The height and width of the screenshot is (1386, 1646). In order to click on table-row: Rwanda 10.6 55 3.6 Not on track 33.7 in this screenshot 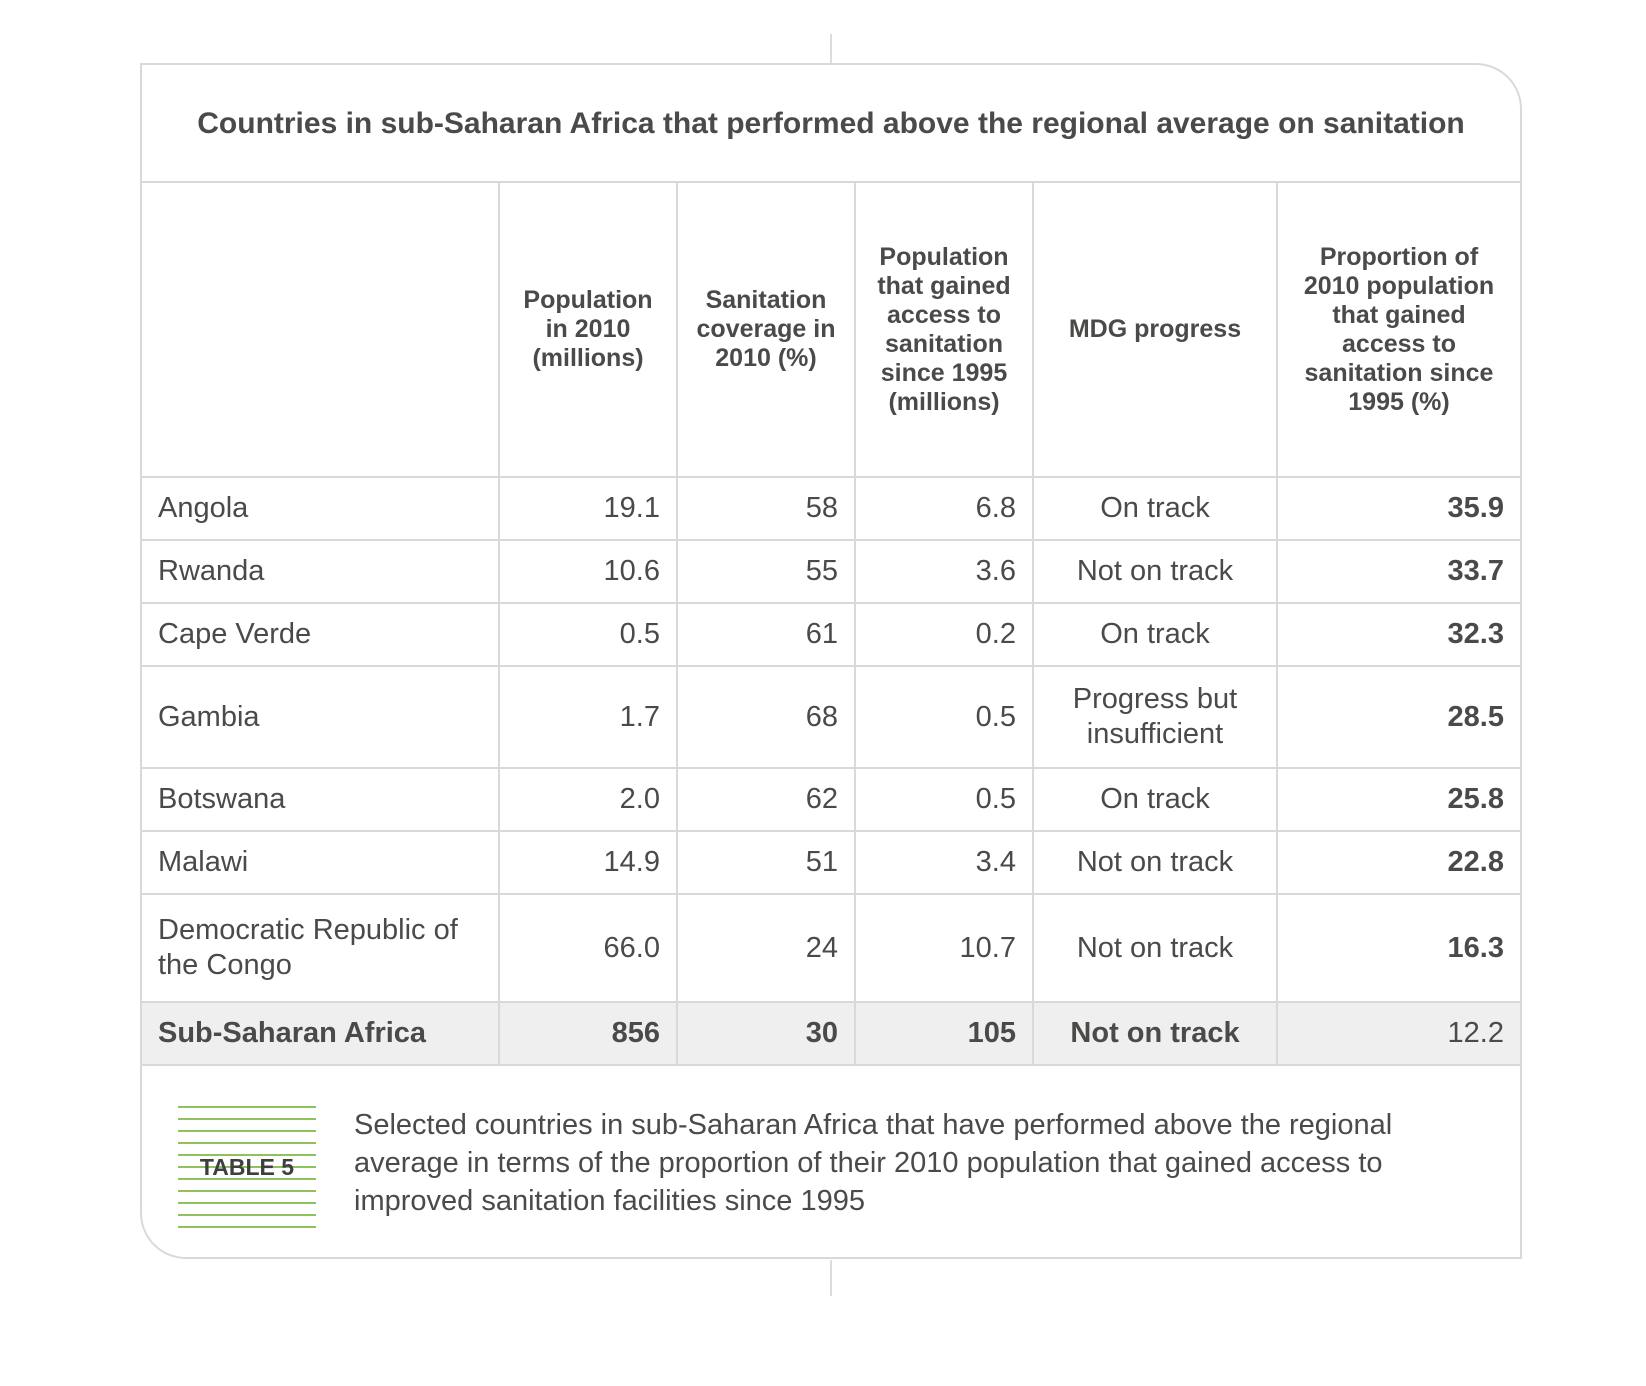, I will do `click(831, 572)`.